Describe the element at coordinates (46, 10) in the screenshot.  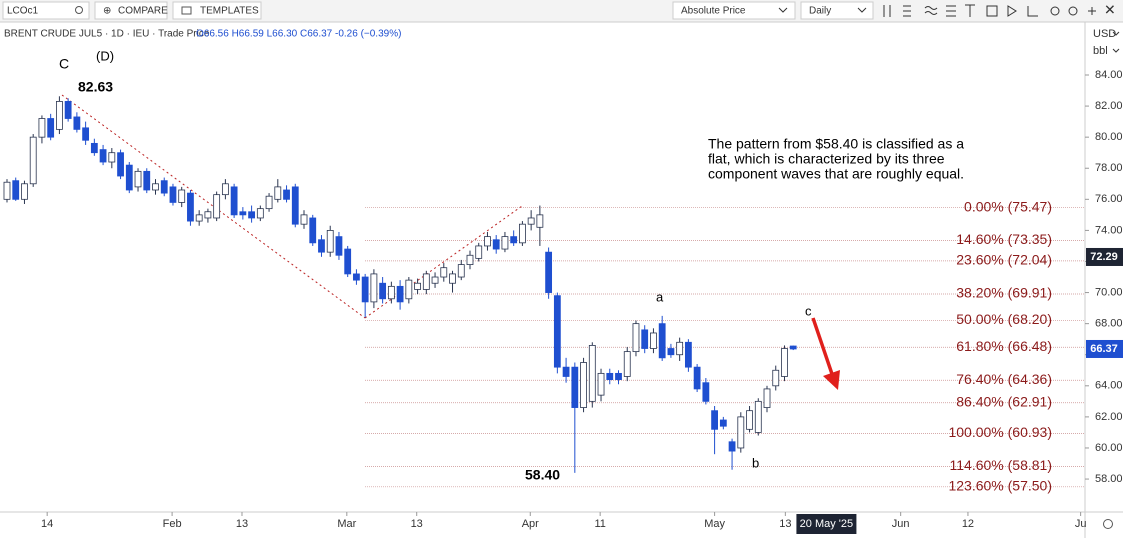
I see `symbol-box` at that location.